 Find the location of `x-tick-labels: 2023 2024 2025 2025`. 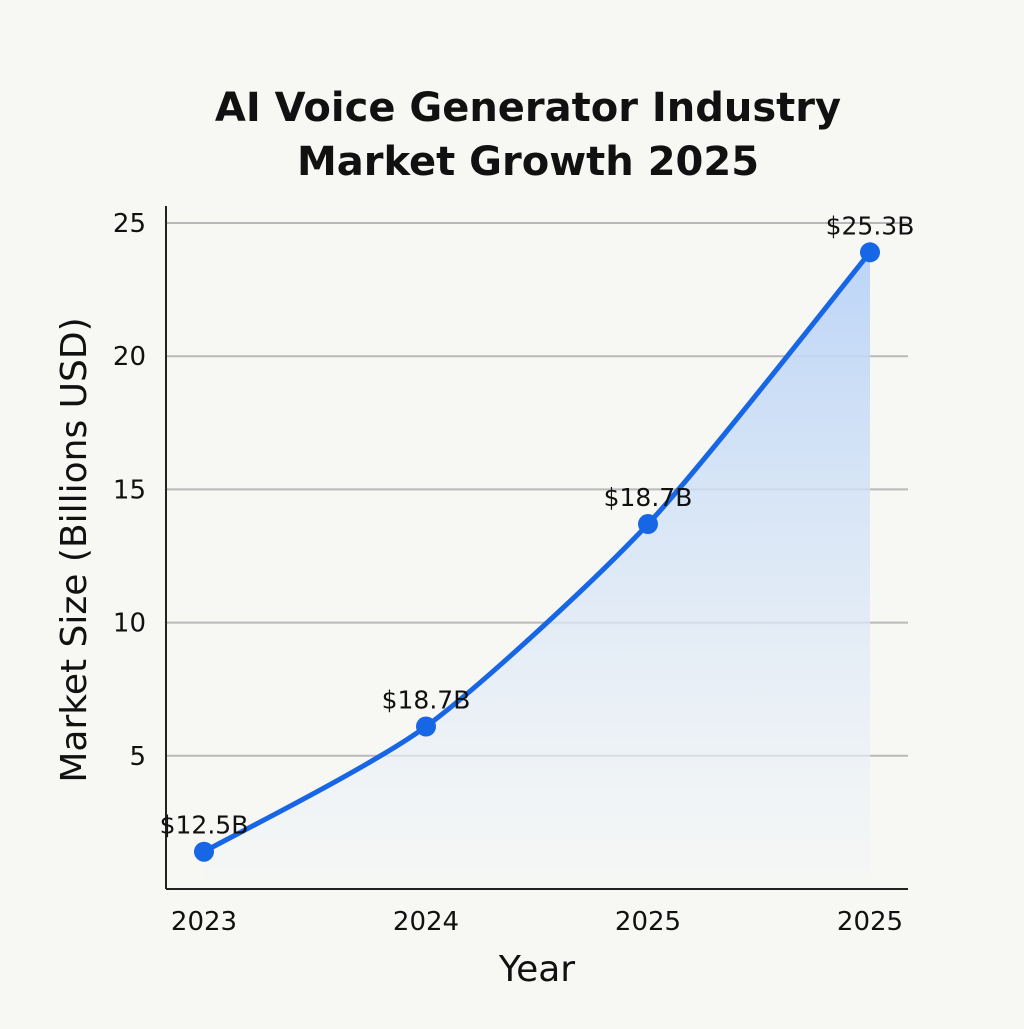

x-tick-labels: 2023 2024 2025 2025 is located at coordinates (537, 922).